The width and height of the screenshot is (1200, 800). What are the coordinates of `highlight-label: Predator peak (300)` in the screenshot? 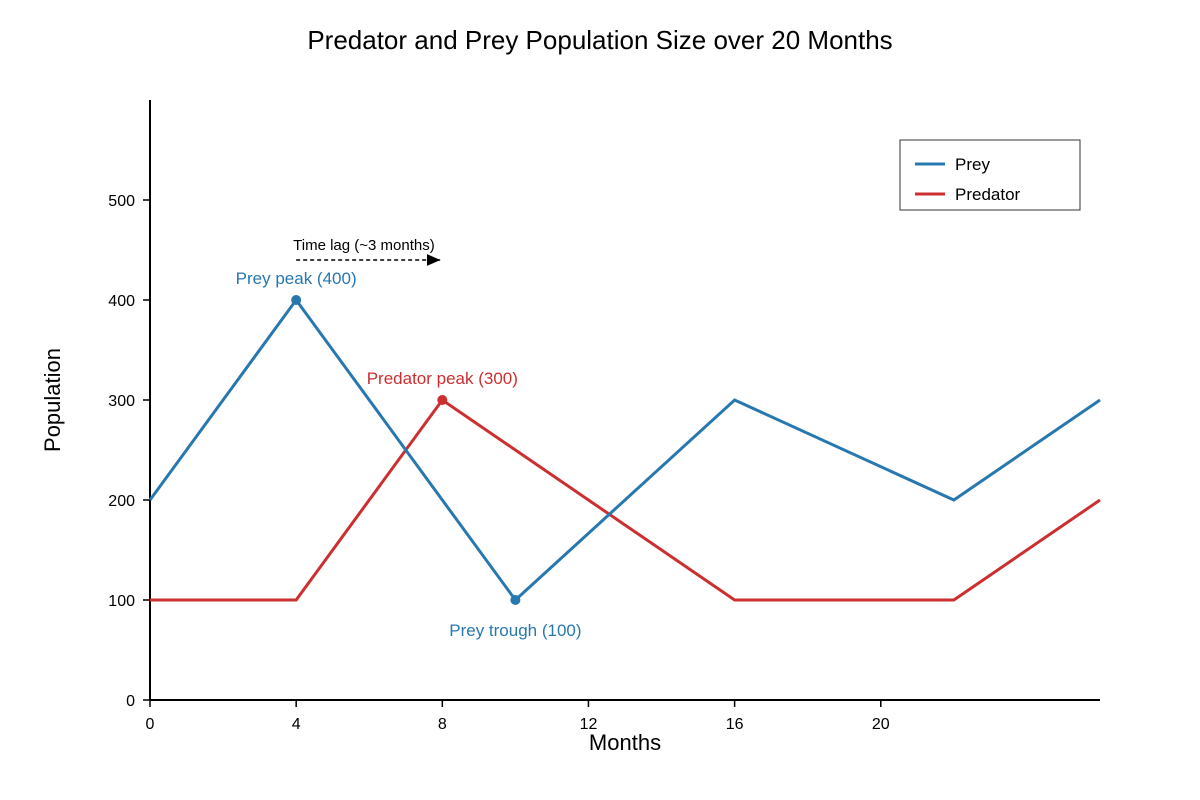 It's located at (442, 378).